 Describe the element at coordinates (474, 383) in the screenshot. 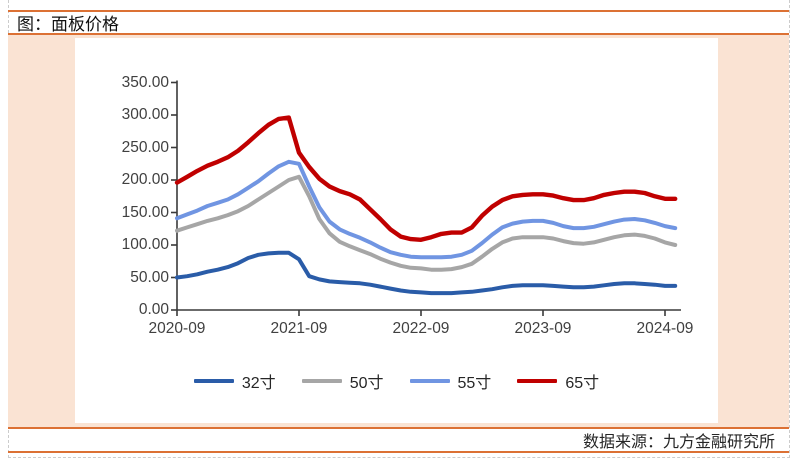

I see `legend-label: 55寸` at that location.